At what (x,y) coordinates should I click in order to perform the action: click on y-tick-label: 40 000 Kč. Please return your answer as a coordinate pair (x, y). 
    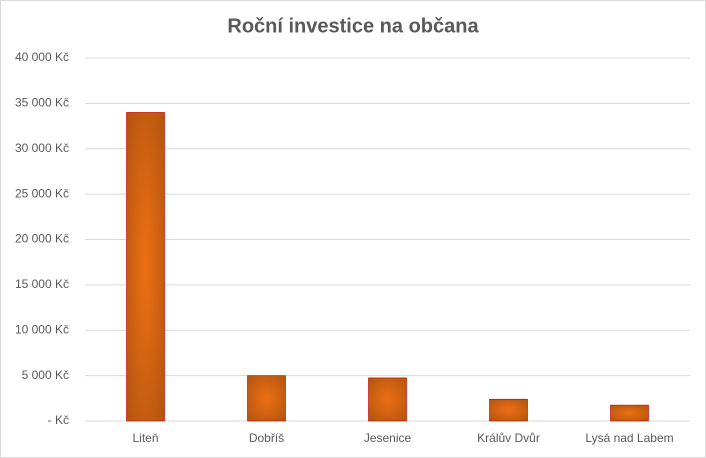
    Looking at the image, I should click on (42, 57).